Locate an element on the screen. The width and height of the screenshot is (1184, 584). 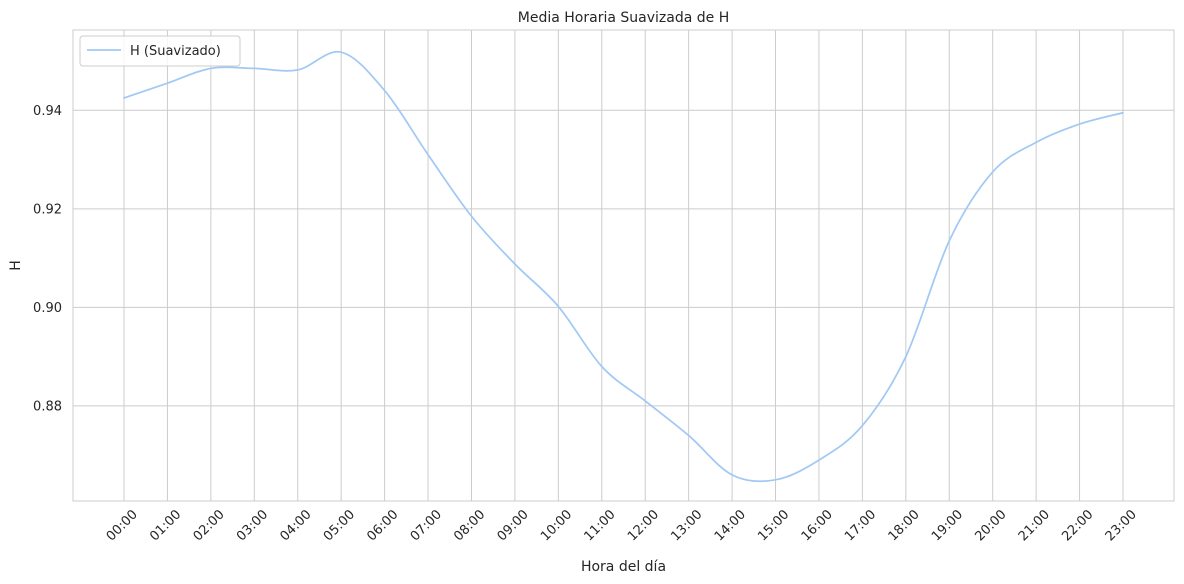
x-tick-label: 23:00 is located at coordinates (1121, 525).